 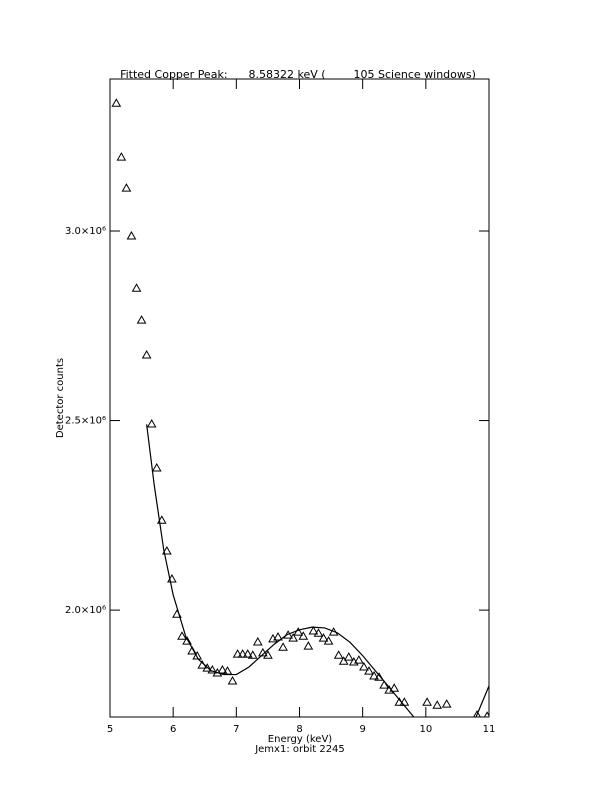 I want to click on x-tick-label: 5, so click(x=110, y=729).